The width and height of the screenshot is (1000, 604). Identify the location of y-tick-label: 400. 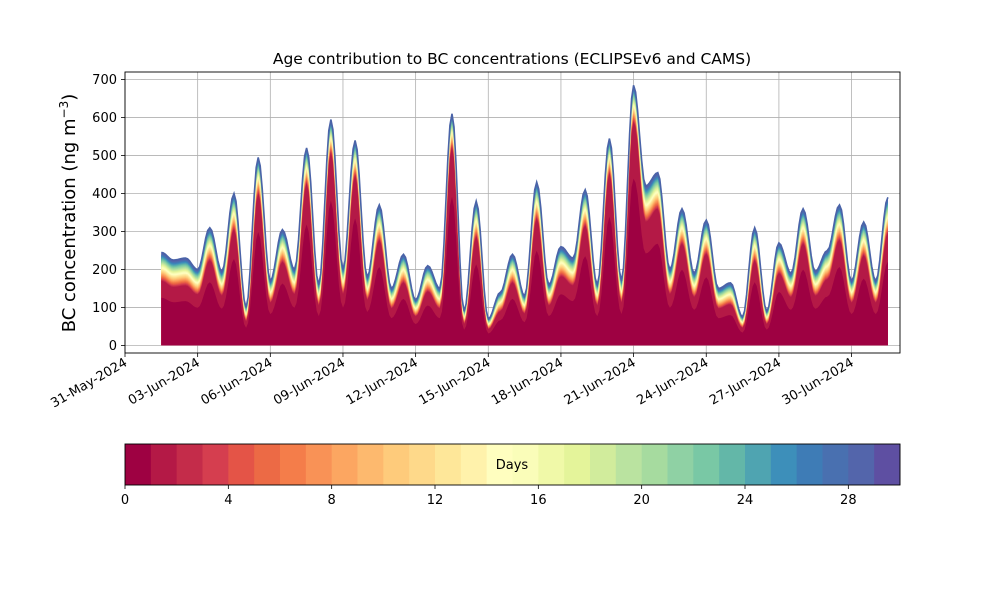
(104, 194).